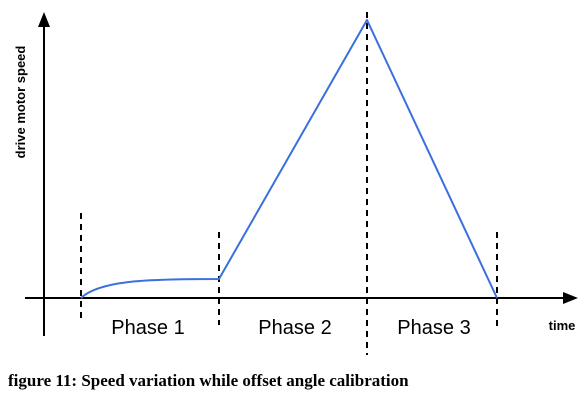 This screenshot has height=402, width=586. Describe the element at coordinates (570, 298) in the screenshot. I see `x-axis-arrow` at that location.